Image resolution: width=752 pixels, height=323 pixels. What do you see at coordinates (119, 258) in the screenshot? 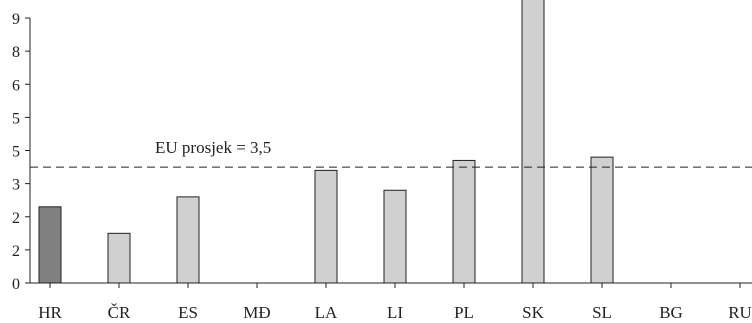
I see `bar-čr` at bounding box center [119, 258].